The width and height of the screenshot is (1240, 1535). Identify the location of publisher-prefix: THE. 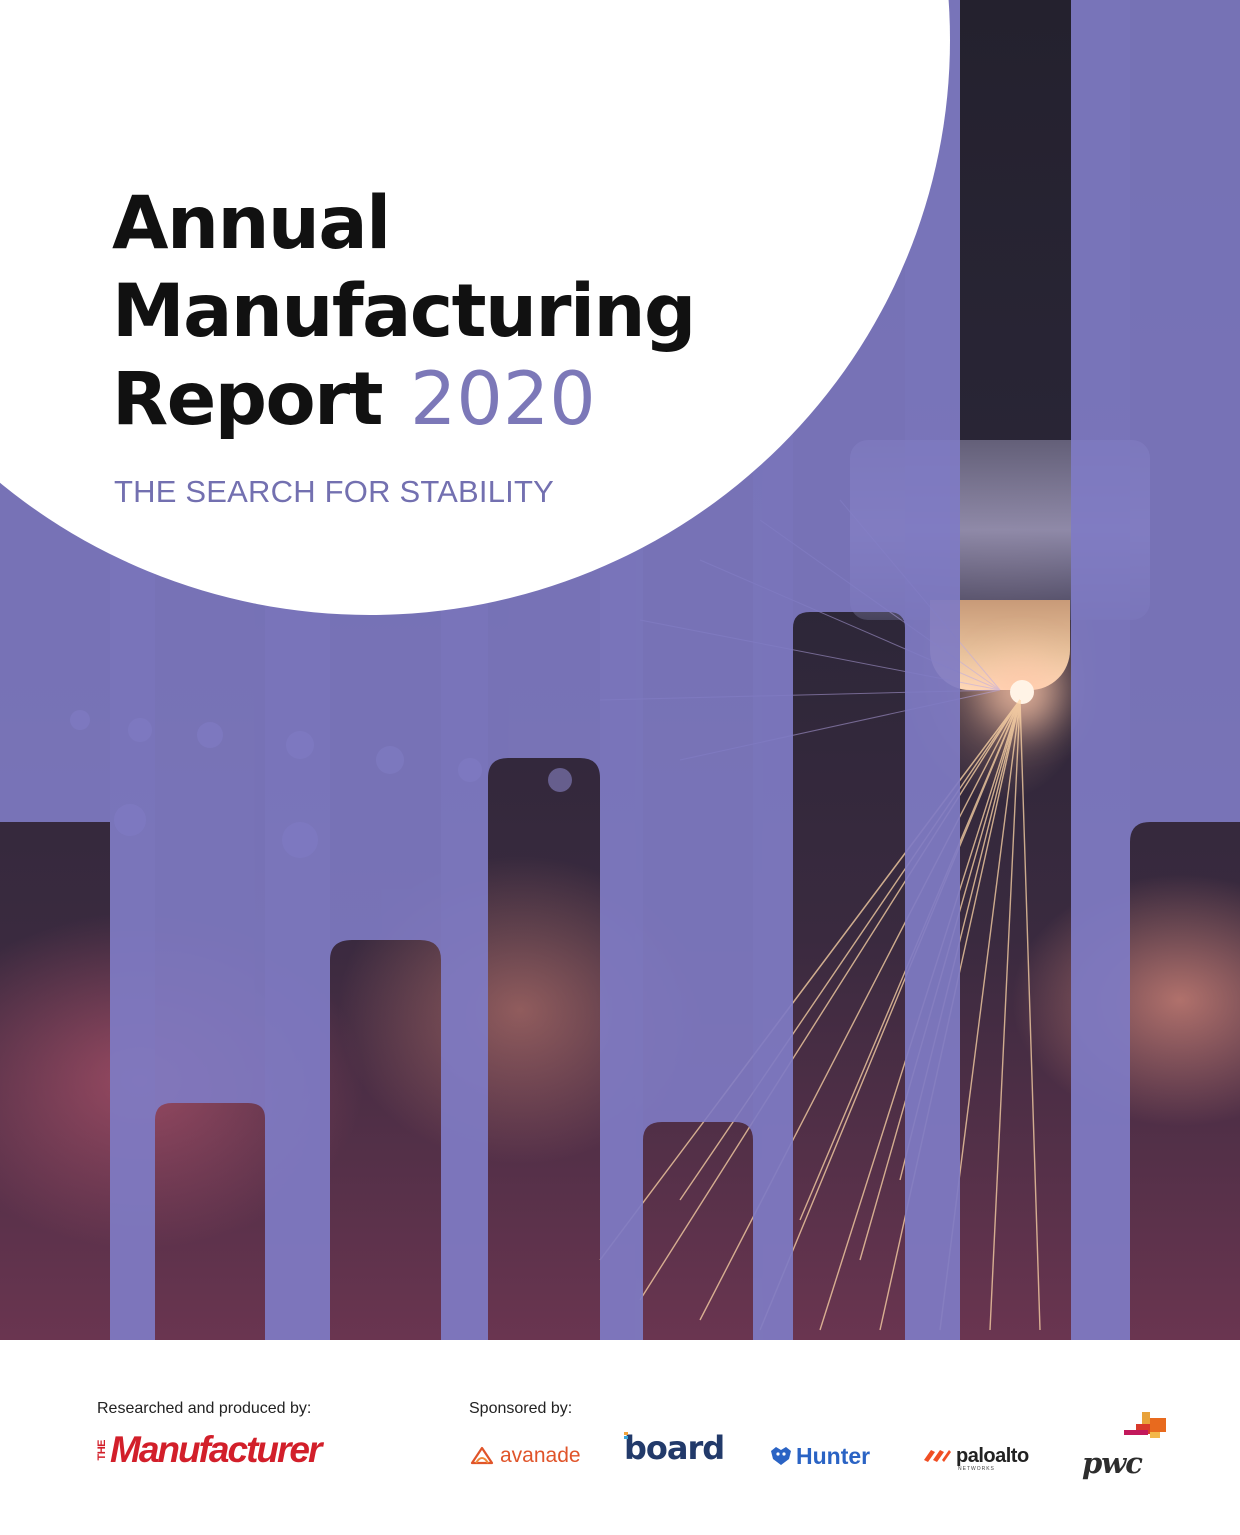
(102, 1450).